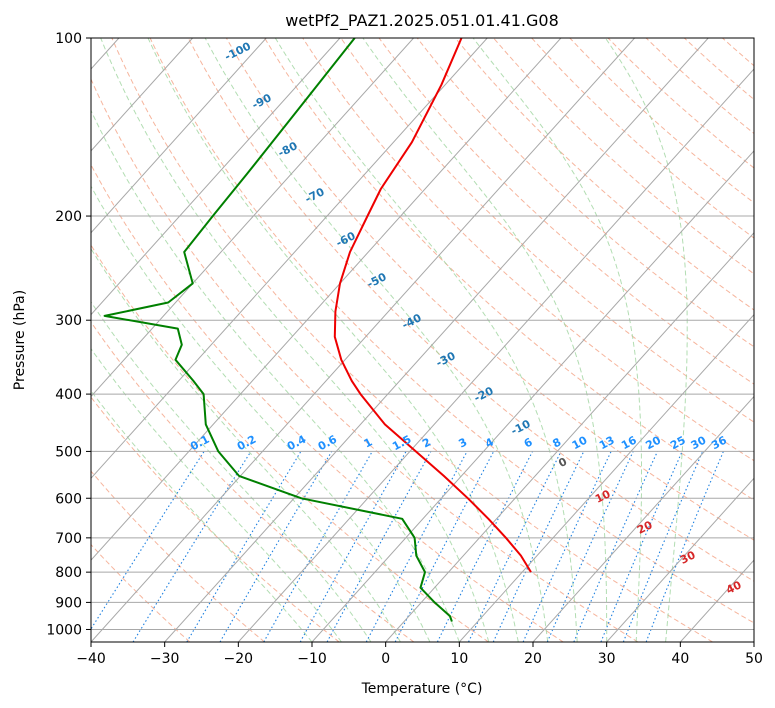 The width and height of the screenshot is (775, 708). I want to click on y-tick-label: 1000, so click(64, 630).